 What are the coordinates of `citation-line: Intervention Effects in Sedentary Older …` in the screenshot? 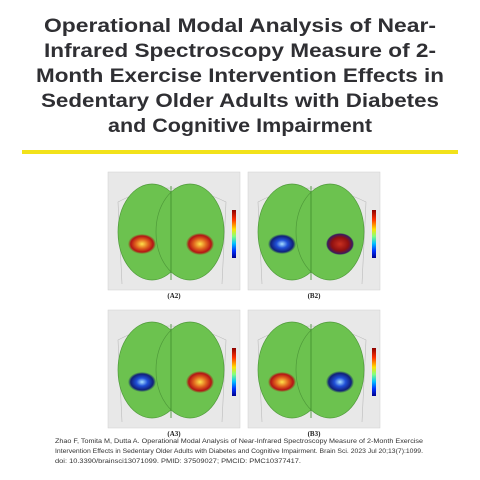 It's located at (239, 451).